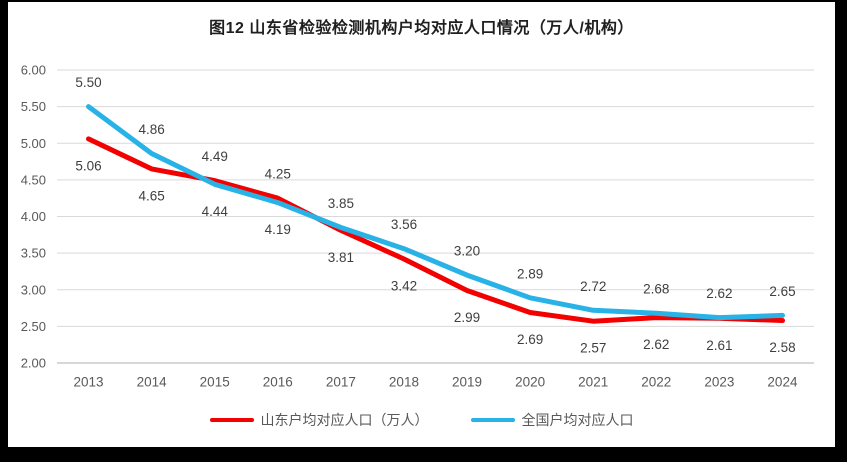  Describe the element at coordinates (278, 174) in the screenshot. I see `data-label-shandong: 4.25` at that location.